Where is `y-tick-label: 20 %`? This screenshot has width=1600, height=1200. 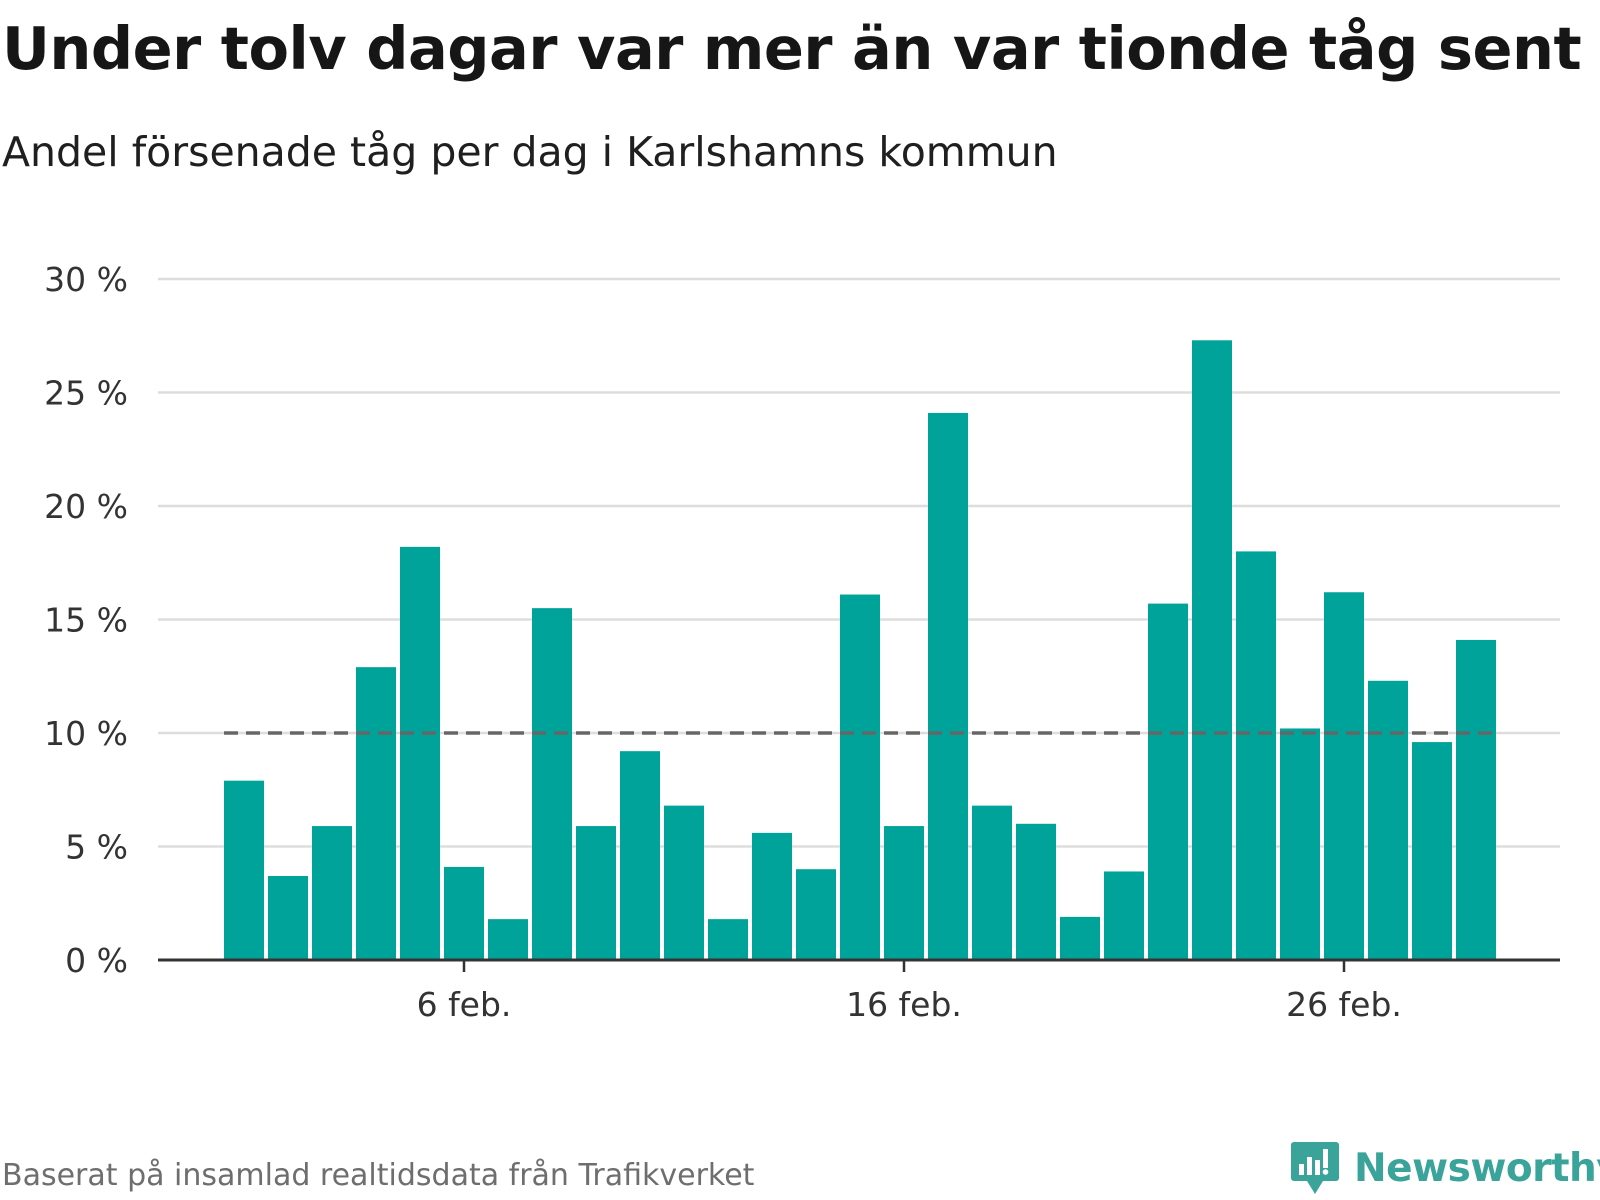 y-tick-label: 20 % is located at coordinates (86, 506).